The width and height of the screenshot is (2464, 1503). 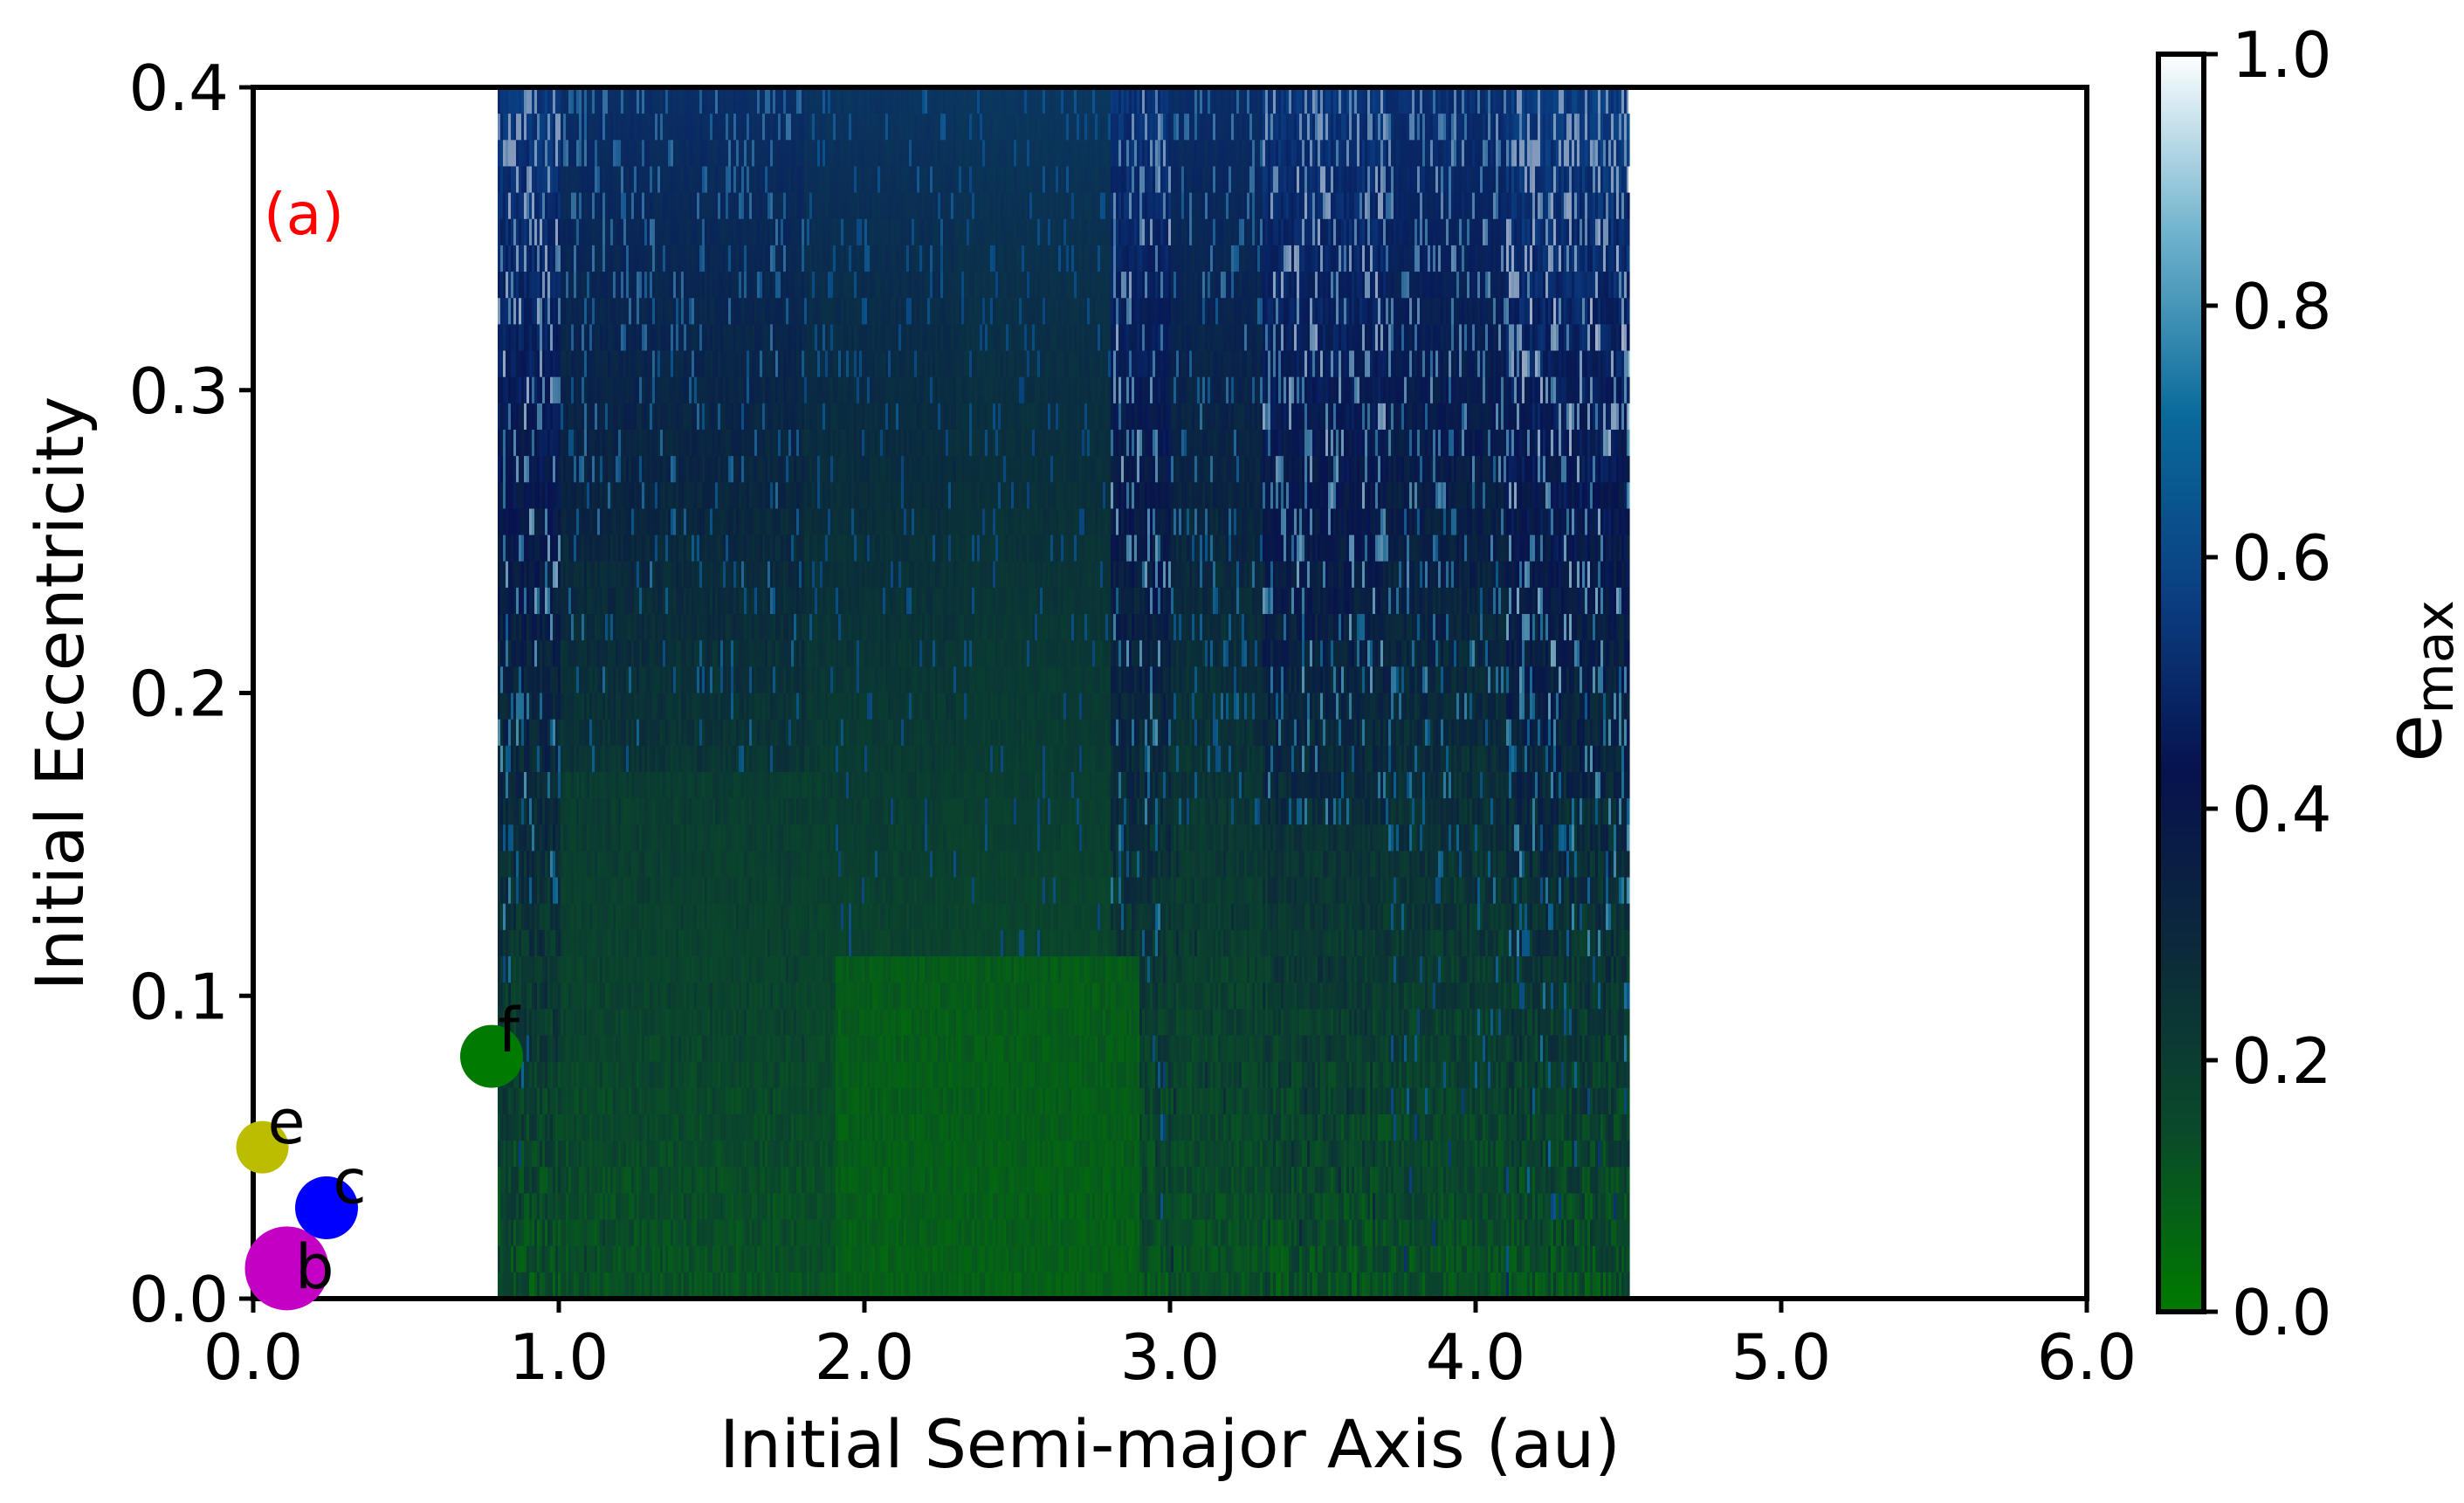 I want to click on colorbar-tick-label: 0.4, so click(x=2282, y=809).